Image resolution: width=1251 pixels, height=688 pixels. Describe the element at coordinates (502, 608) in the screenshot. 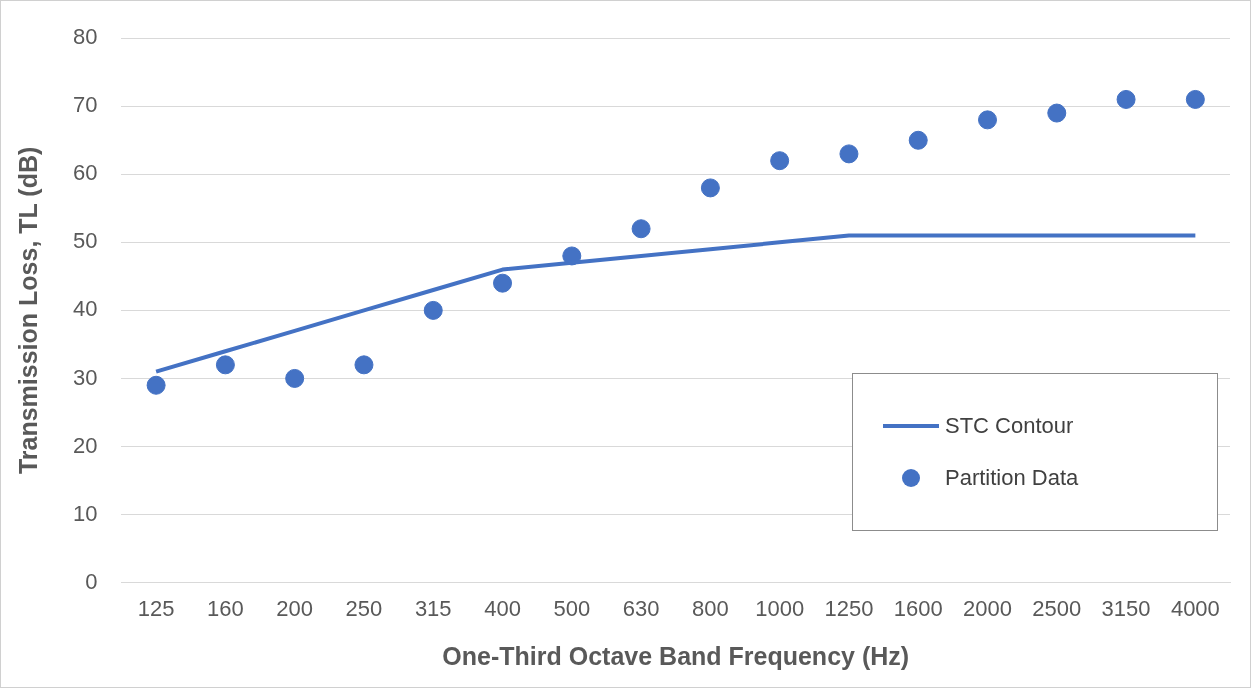

I see `x-tick-label: 400` at that location.